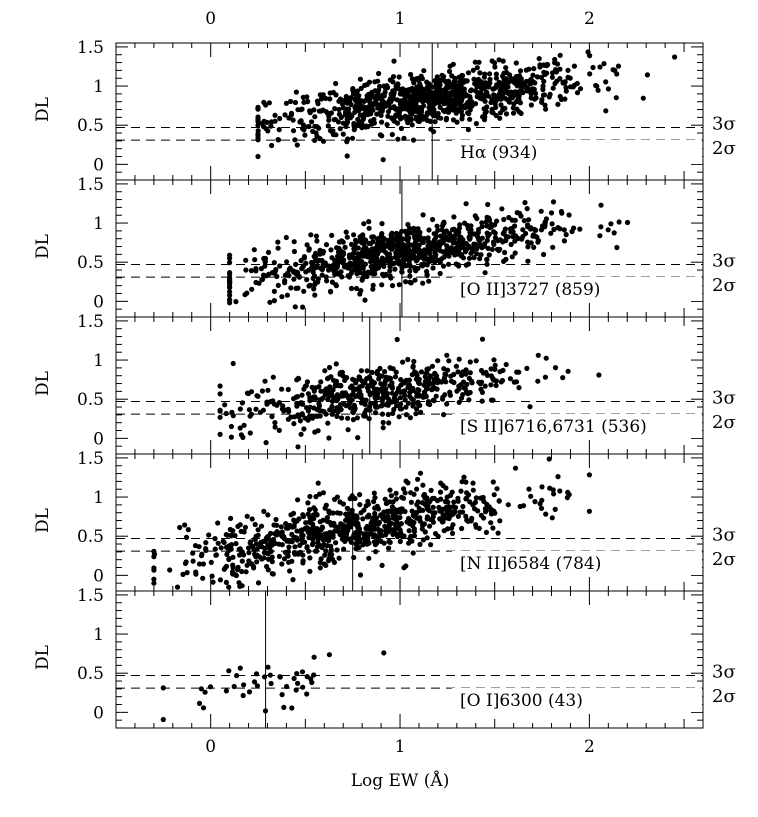 The height and width of the screenshot is (817, 758). What do you see at coordinates (90, 263) in the screenshot?
I see `y-tick-label: 0.5` at bounding box center [90, 263].